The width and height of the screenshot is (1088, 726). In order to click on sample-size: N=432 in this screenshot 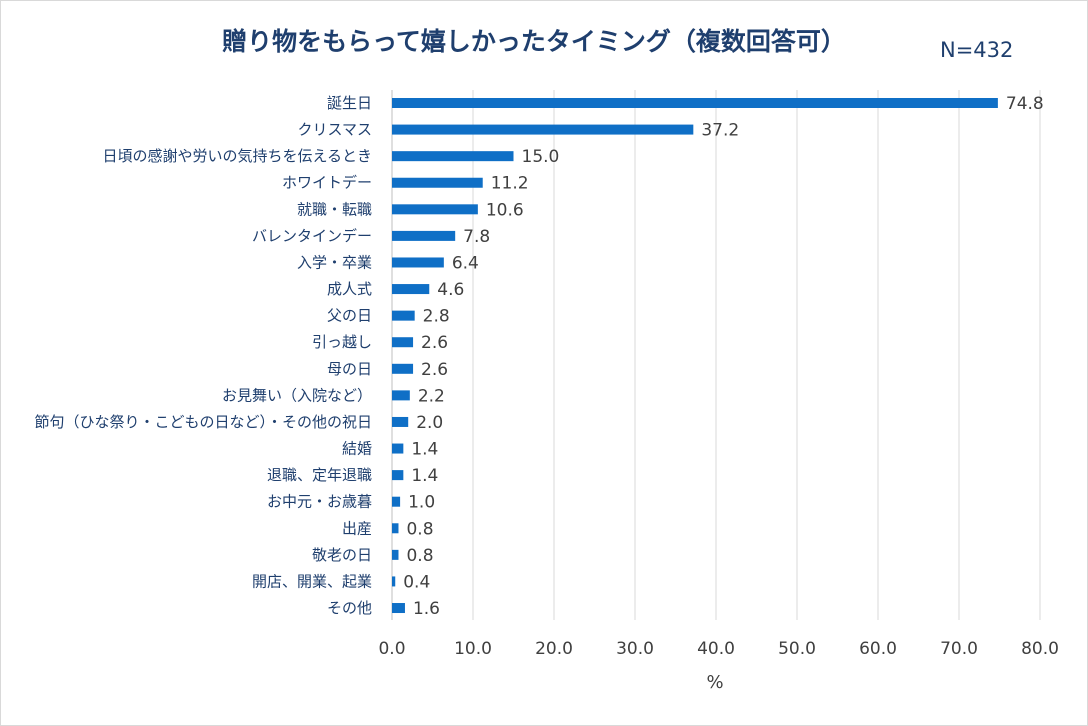, I will do `click(977, 50)`.